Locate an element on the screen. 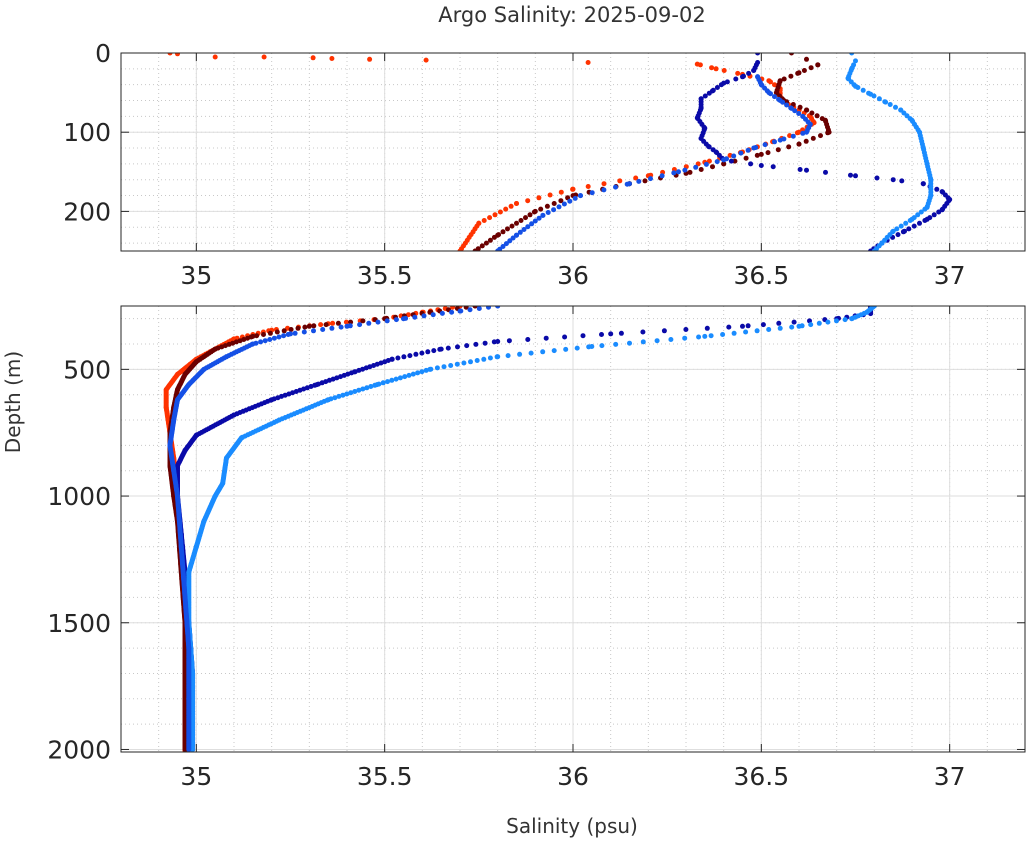 Image resolution: width=1029 pixels, height=845 pixels. x-tick-label: 35 is located at coordinates (196, 776).